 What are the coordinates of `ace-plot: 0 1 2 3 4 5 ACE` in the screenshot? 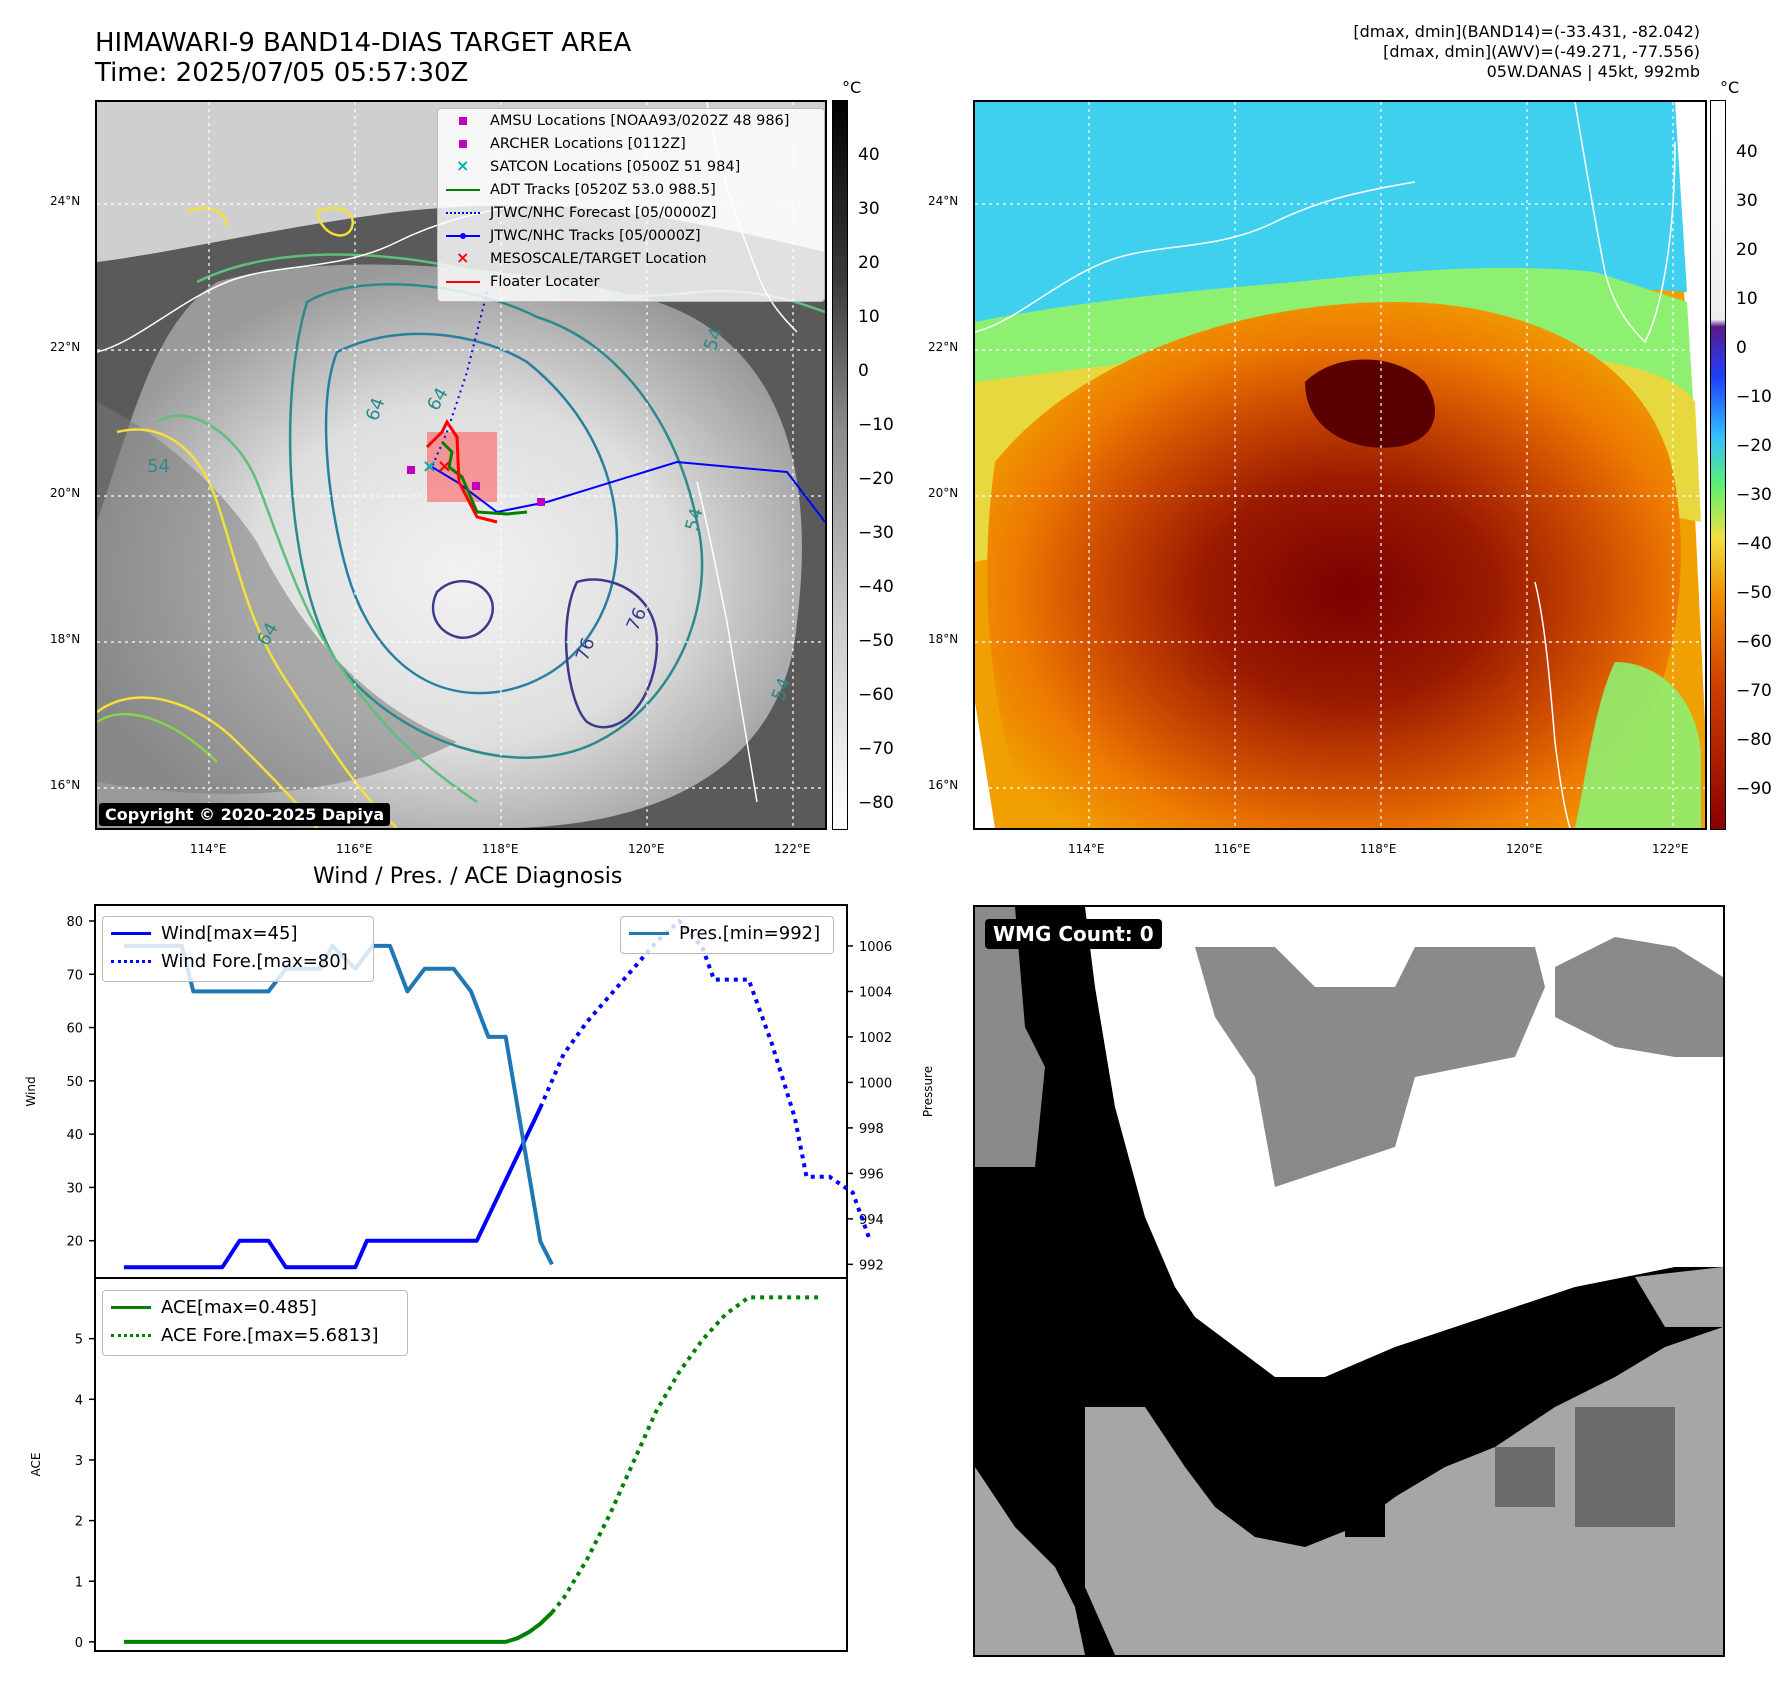 It's located at (438, 1464).